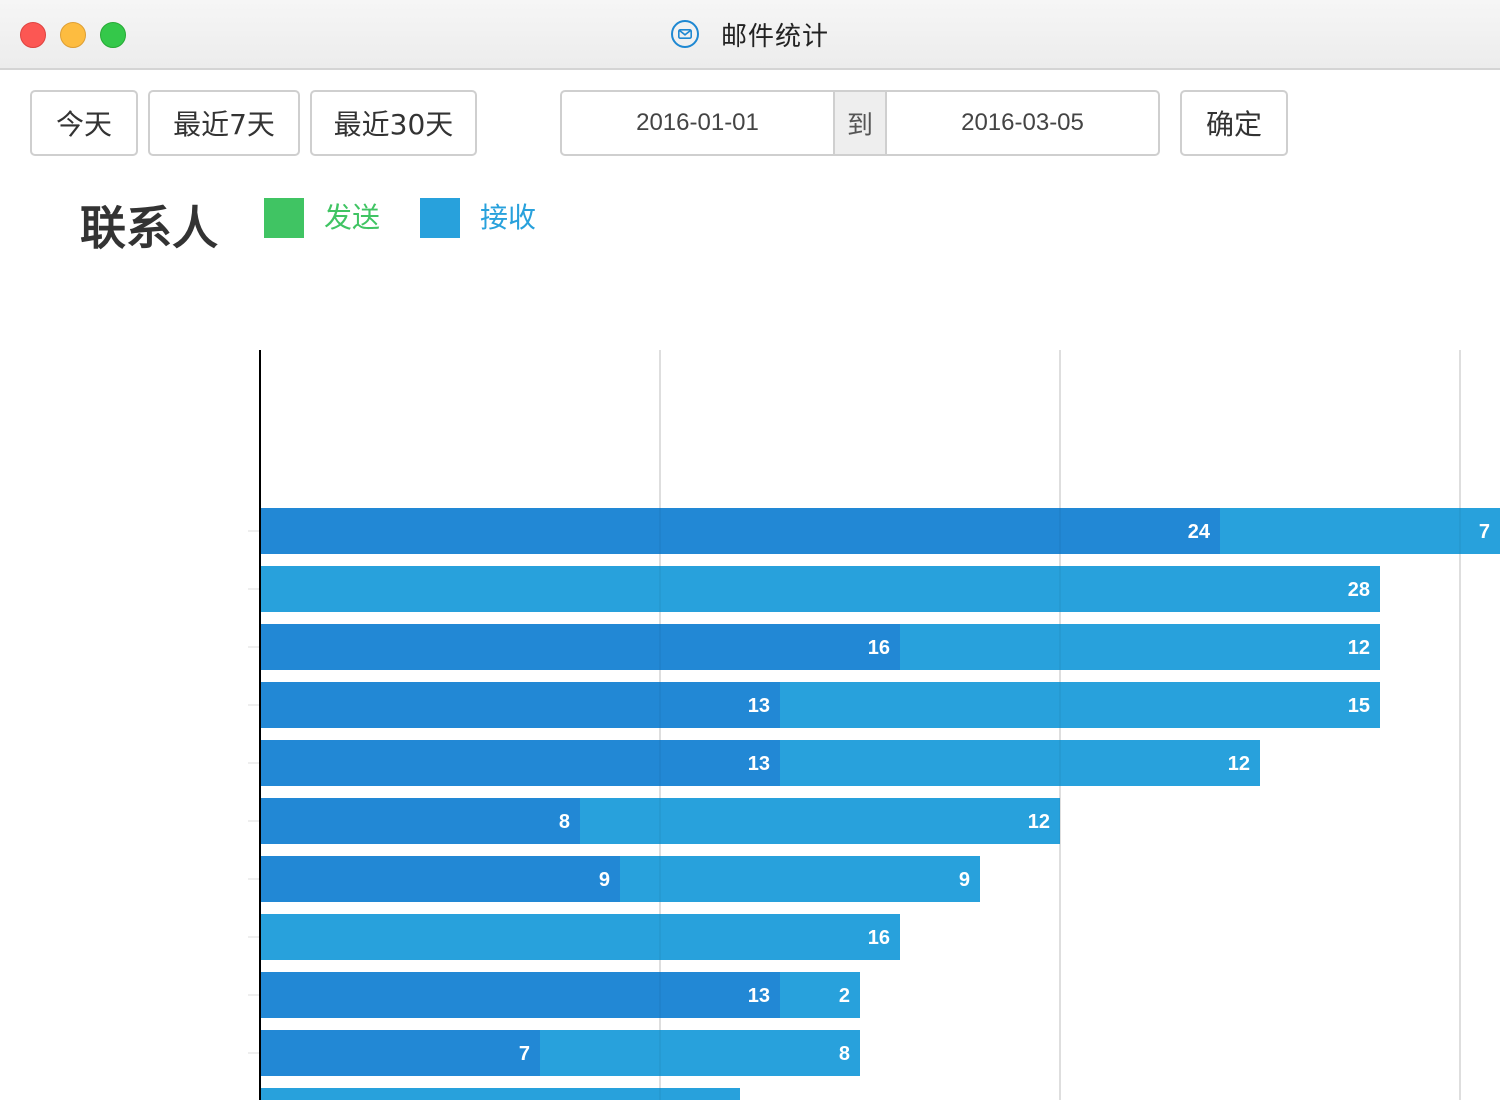 The height and width of the screenshot is (1100, 1500). I want to click on confirm-button: 确定, so click(1234, 123).